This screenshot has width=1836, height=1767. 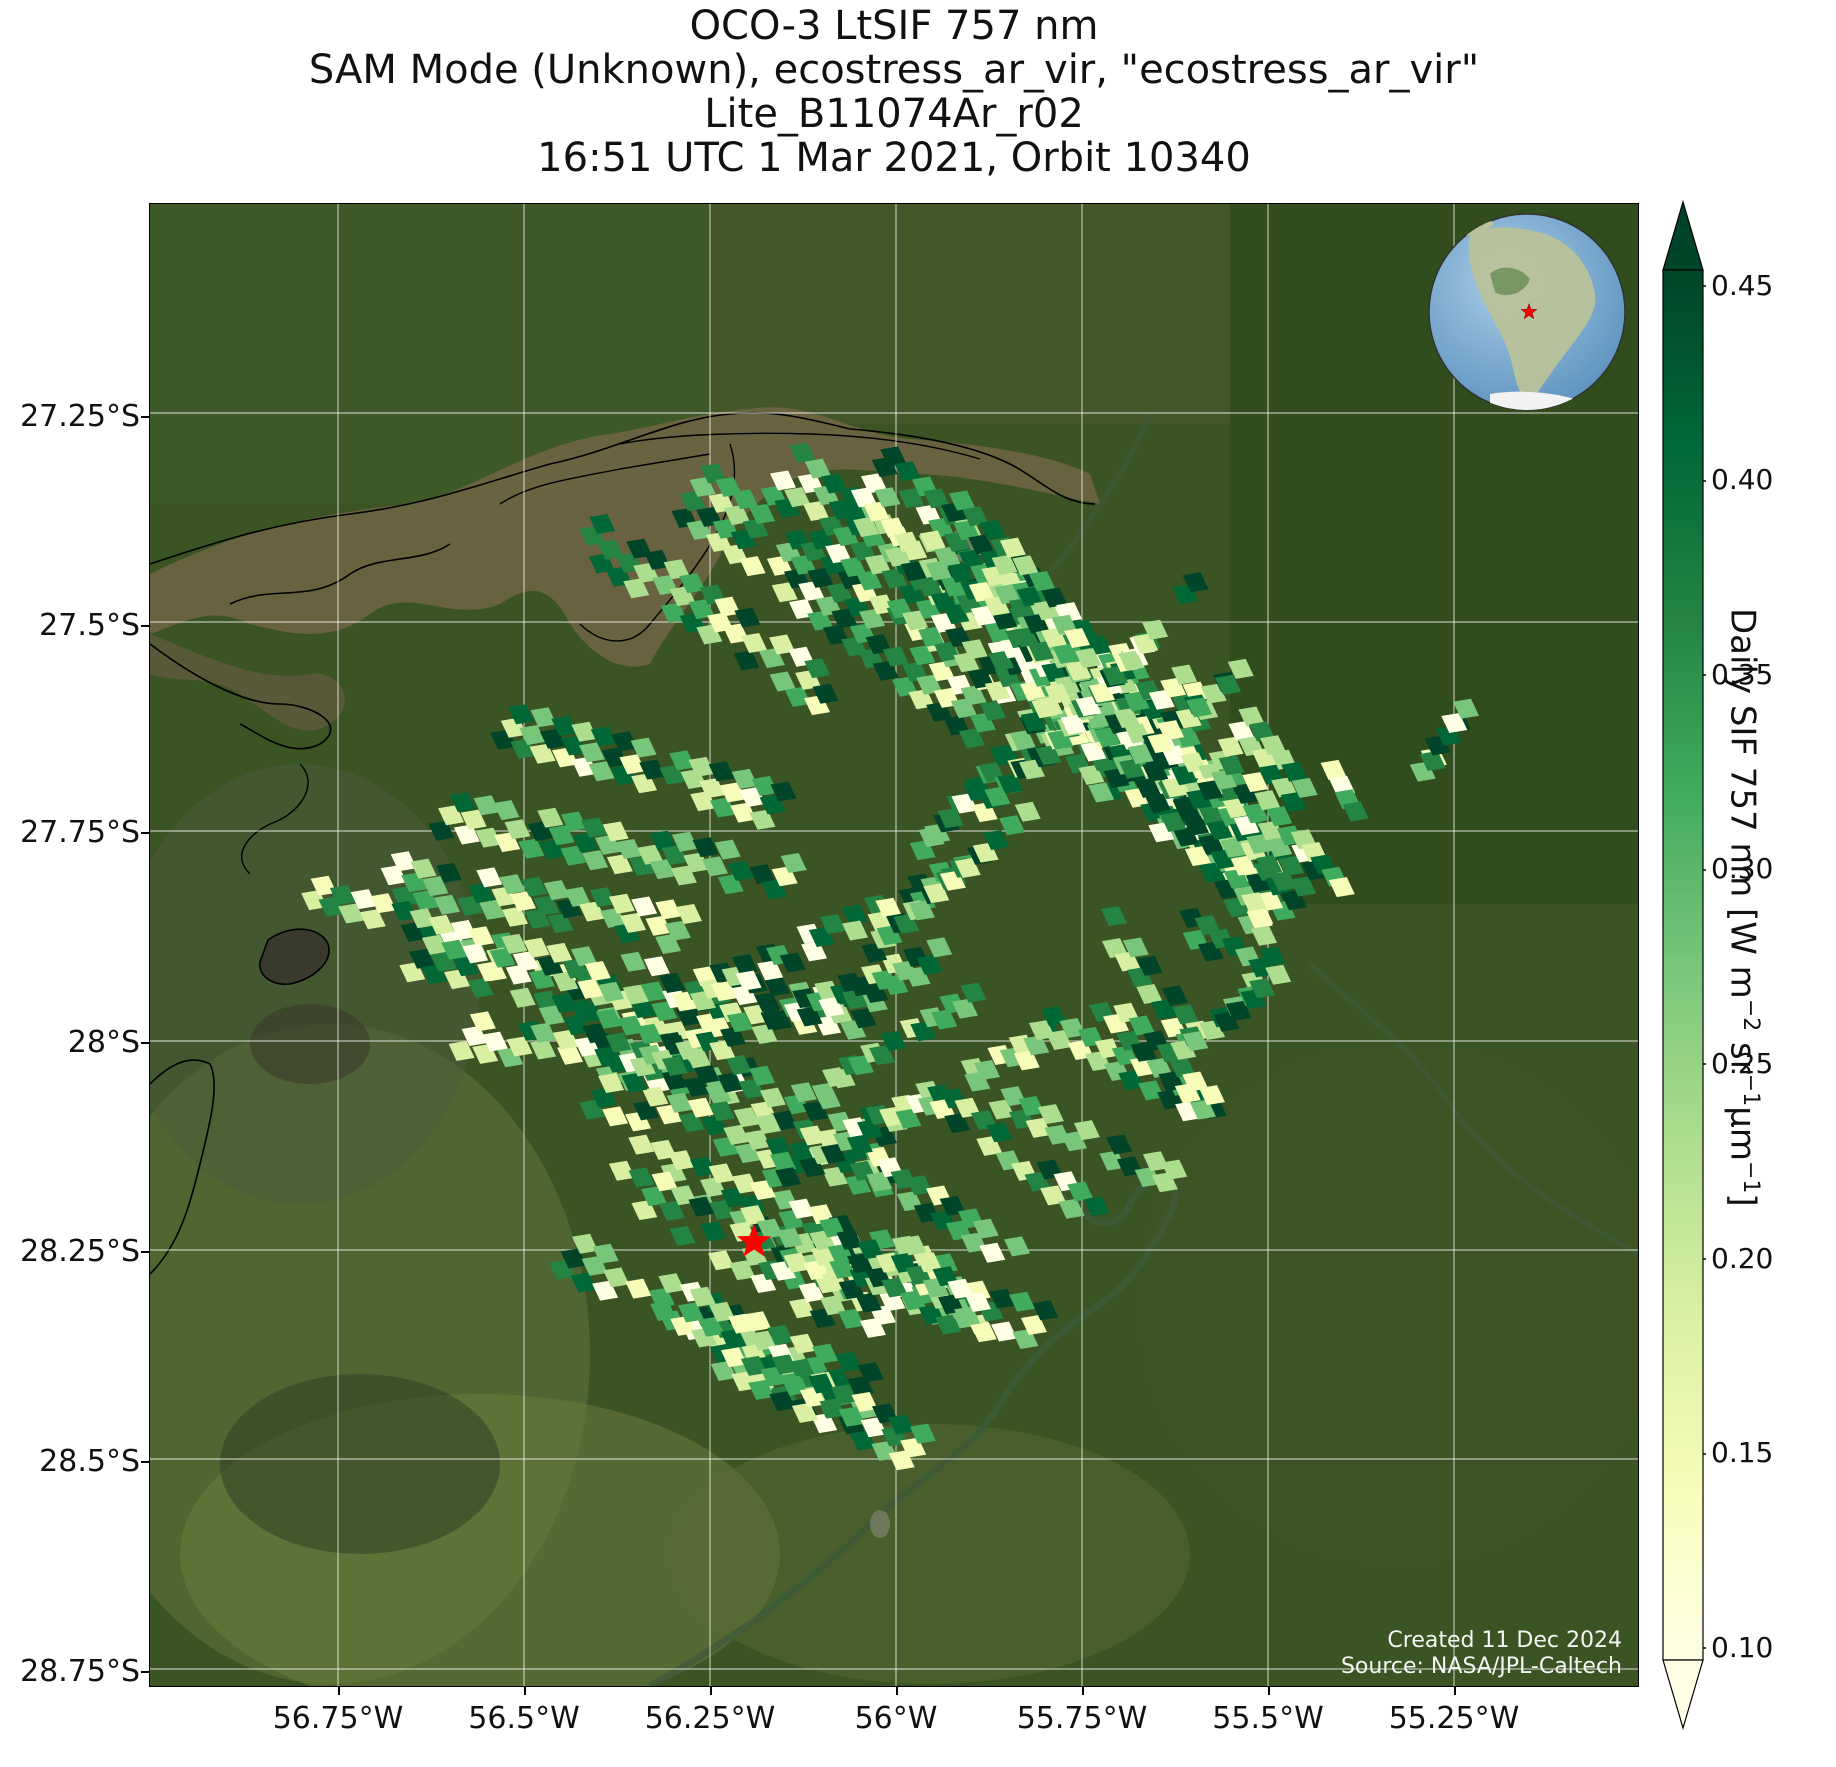 What do you see at coordinates (754, 1240) in the screenshot?
I see `target-star-icon` at bounding box center [754, 1240].